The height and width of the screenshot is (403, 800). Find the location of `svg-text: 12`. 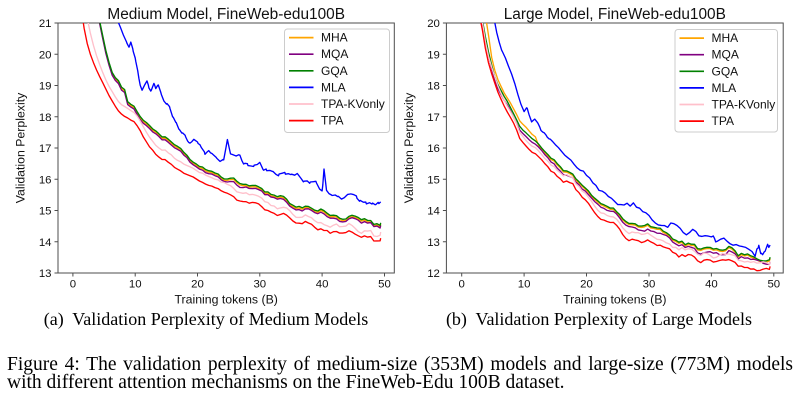

svg-text: 12 is located at coordinates (433, 274).